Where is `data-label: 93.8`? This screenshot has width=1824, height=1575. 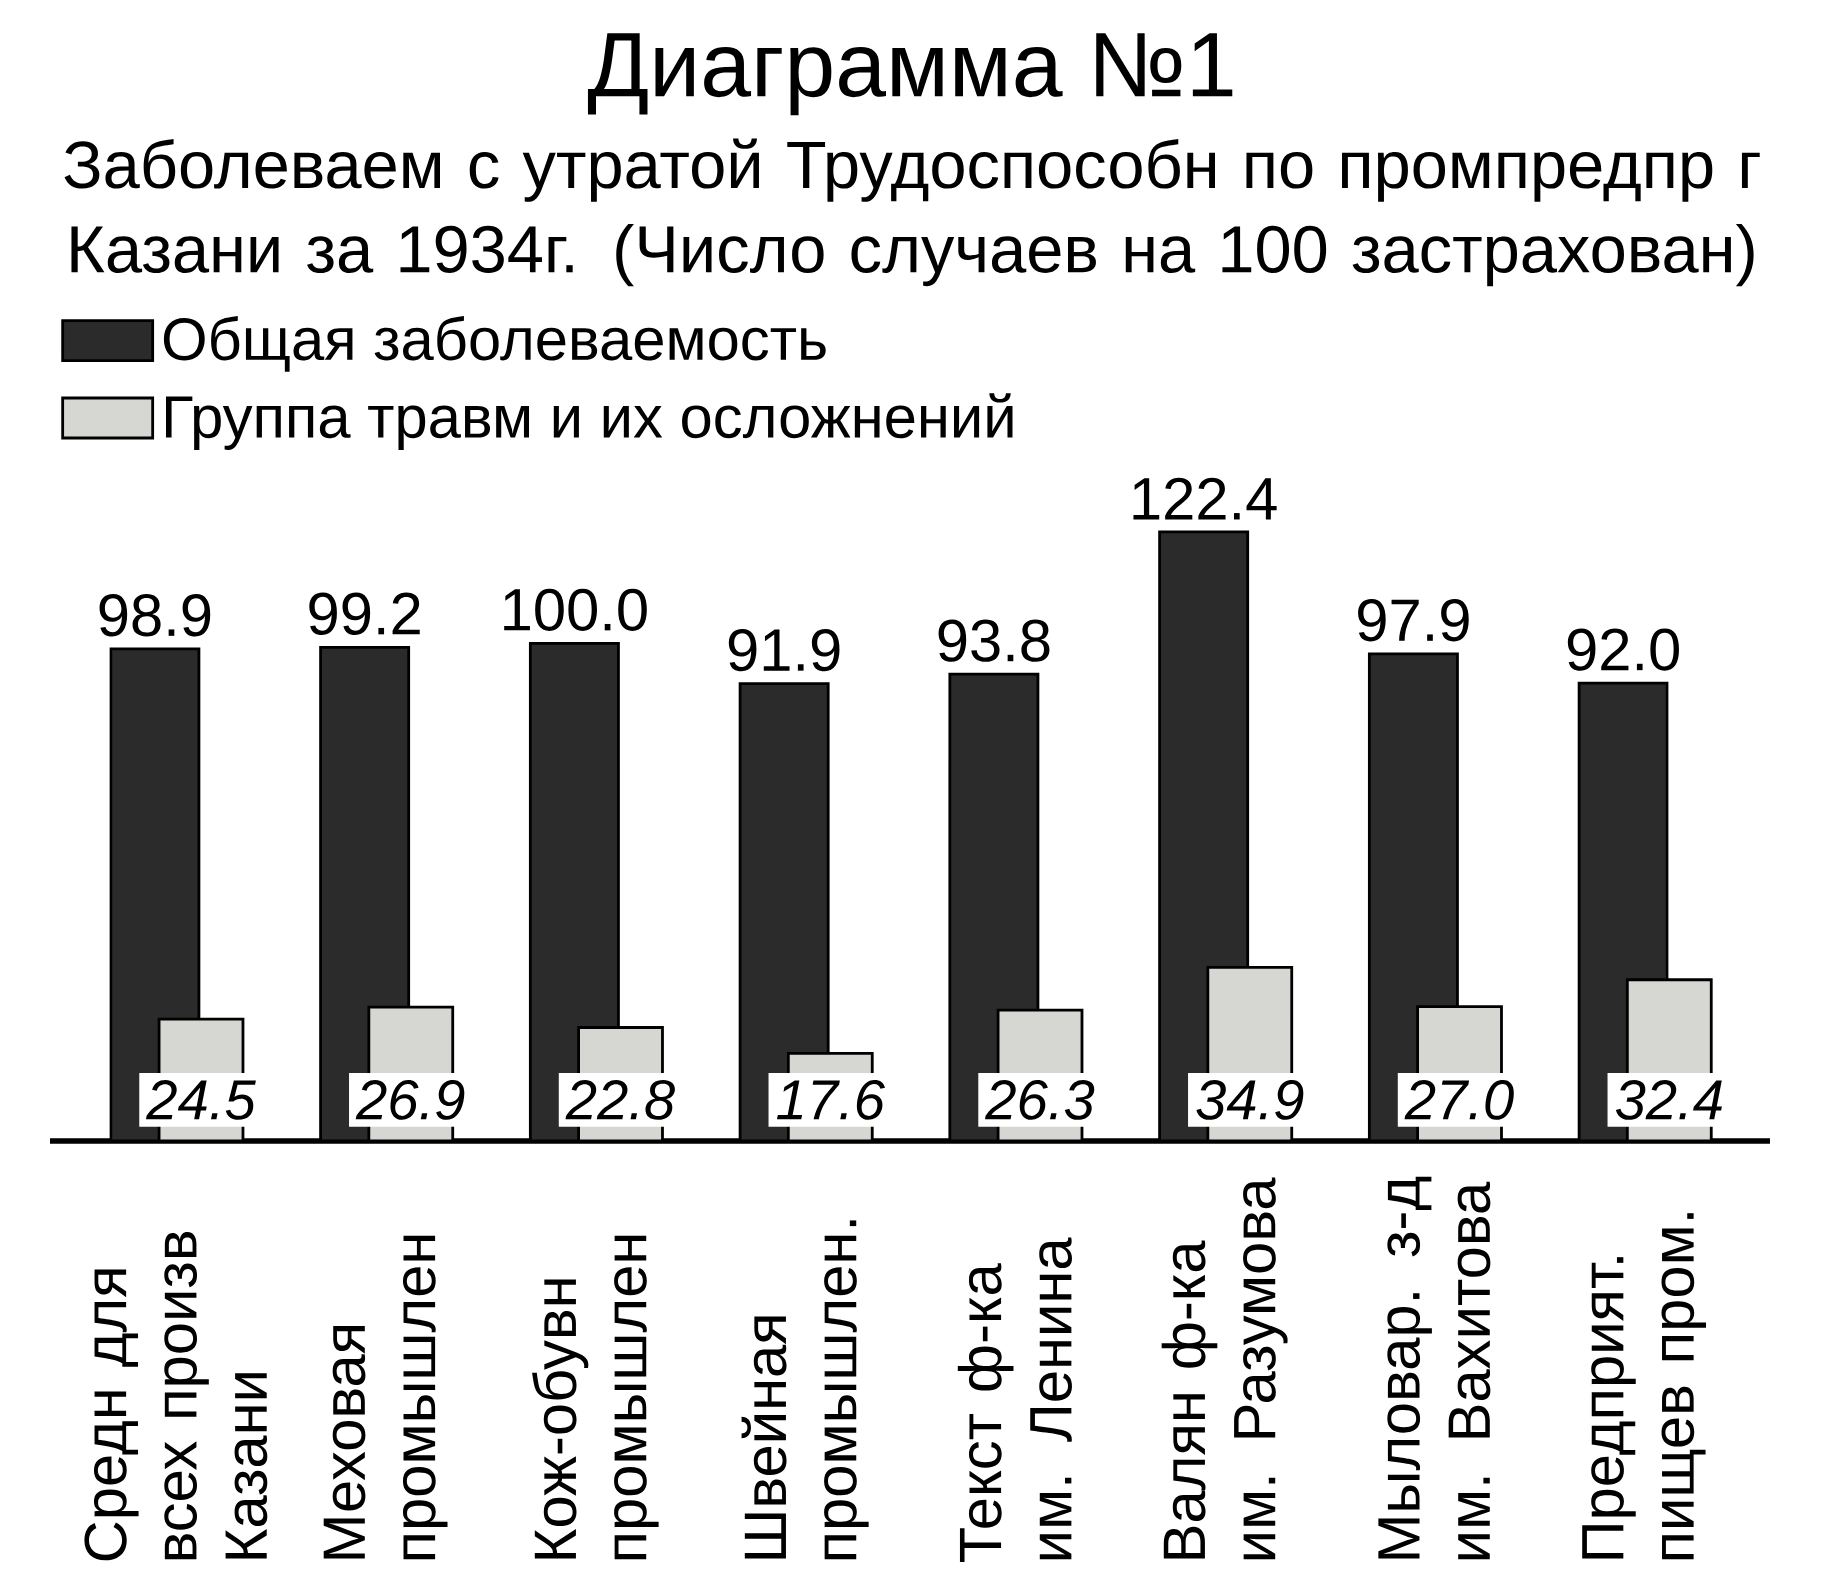
data-label: 93.8 is located at coordinates (994, 640).